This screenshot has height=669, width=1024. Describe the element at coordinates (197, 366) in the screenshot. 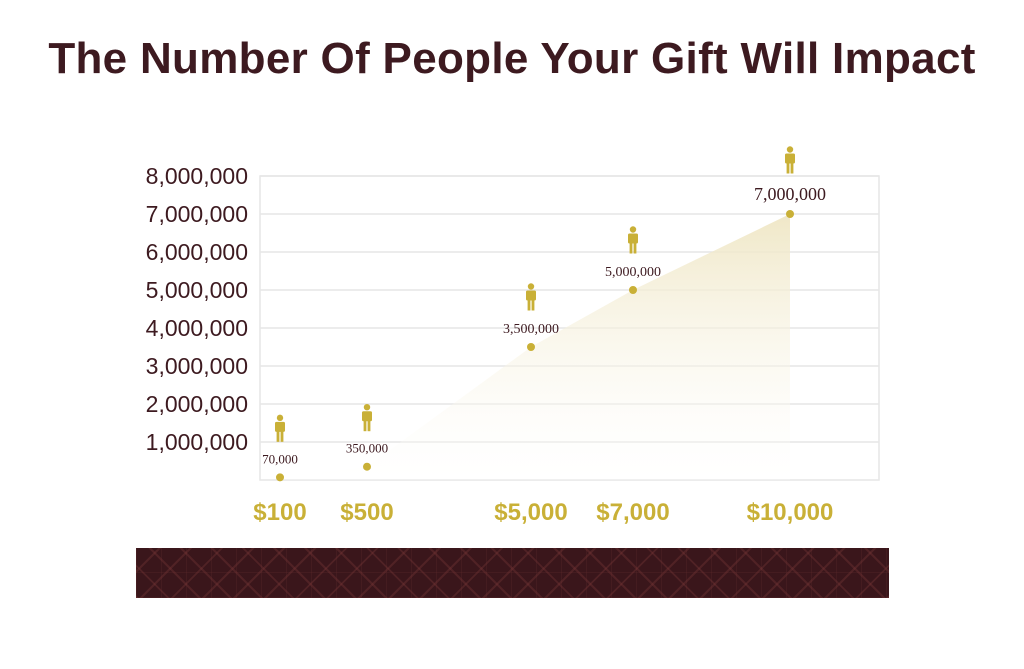

I see `y-tick-label: 3,000,000` at that location.